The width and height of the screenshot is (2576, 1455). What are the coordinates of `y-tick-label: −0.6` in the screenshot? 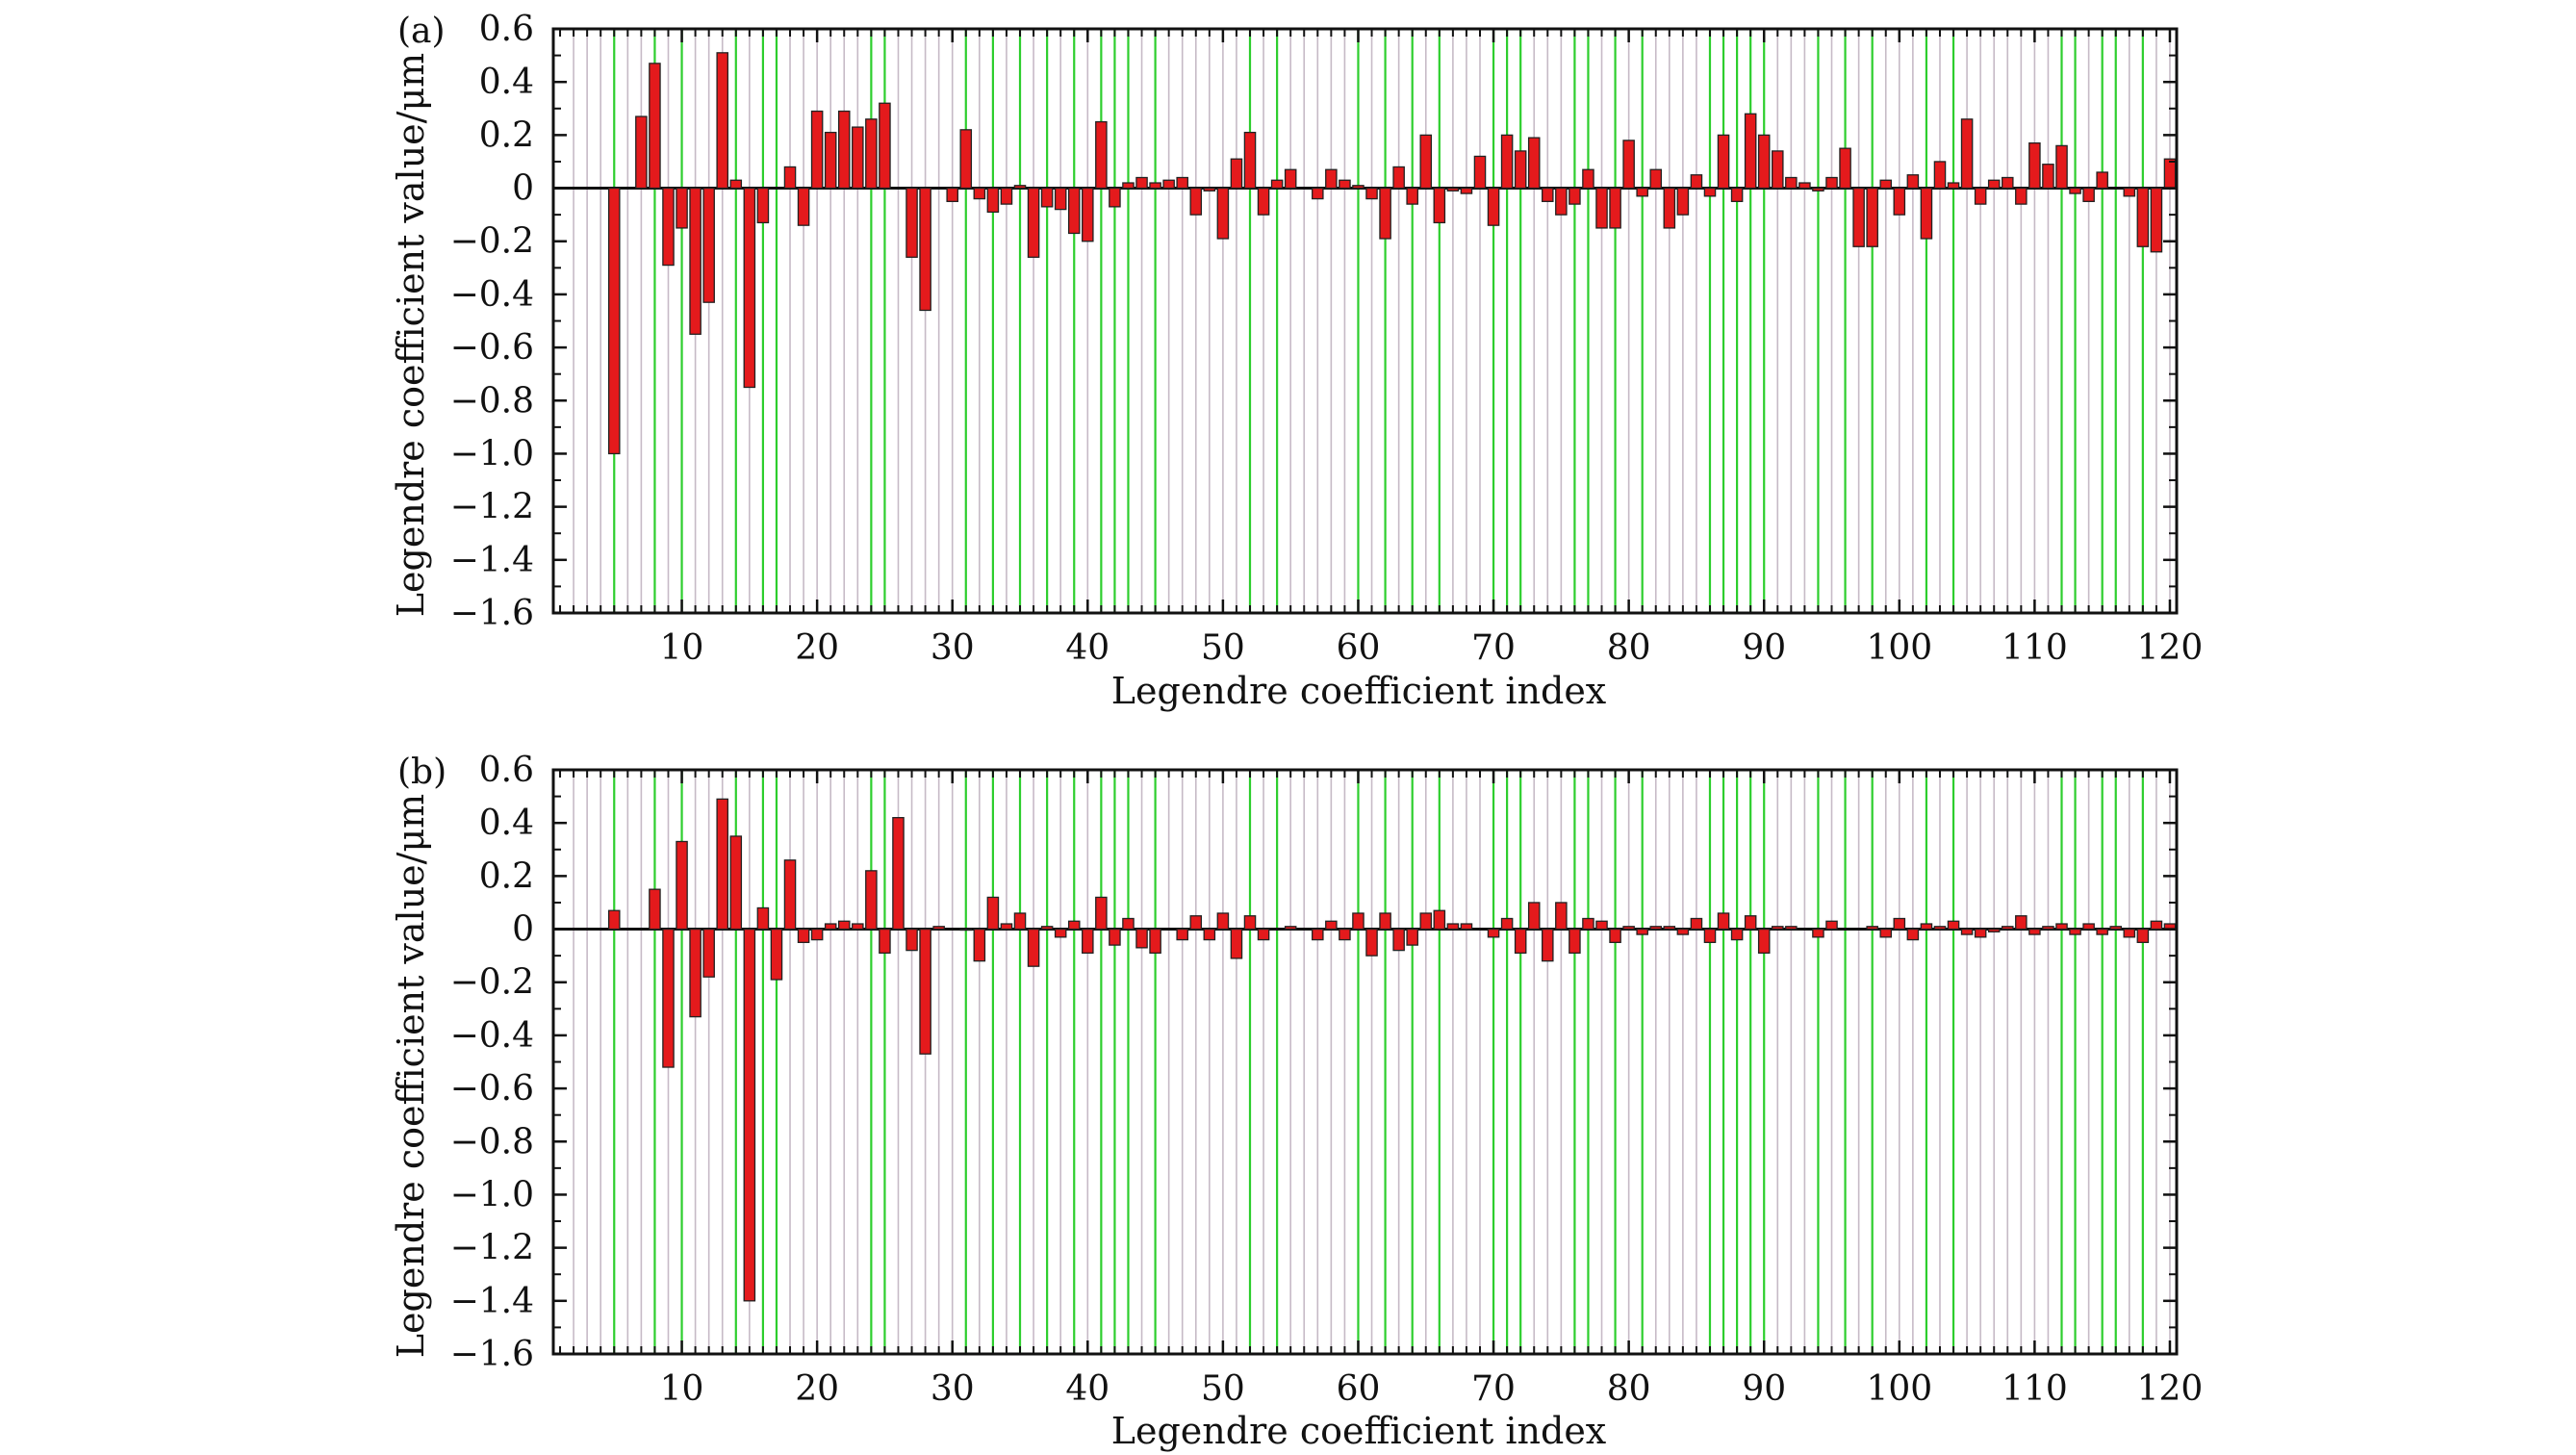 It's located at (492, 1089).